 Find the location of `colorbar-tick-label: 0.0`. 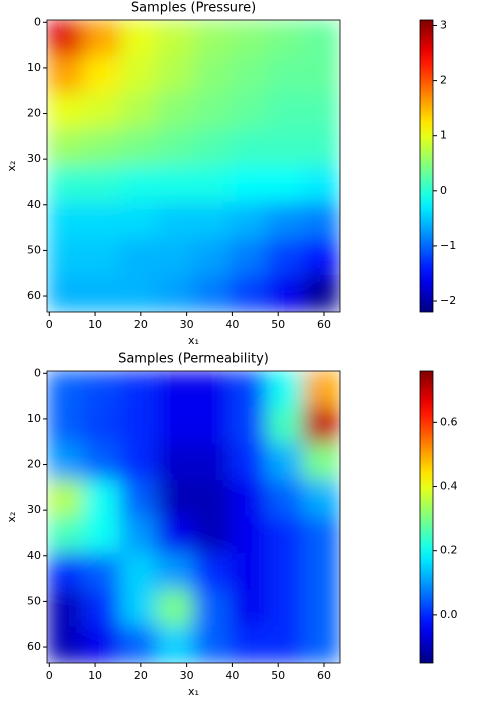

colorbar-tick-label: 0.0 is located at coordinates (449, 614).